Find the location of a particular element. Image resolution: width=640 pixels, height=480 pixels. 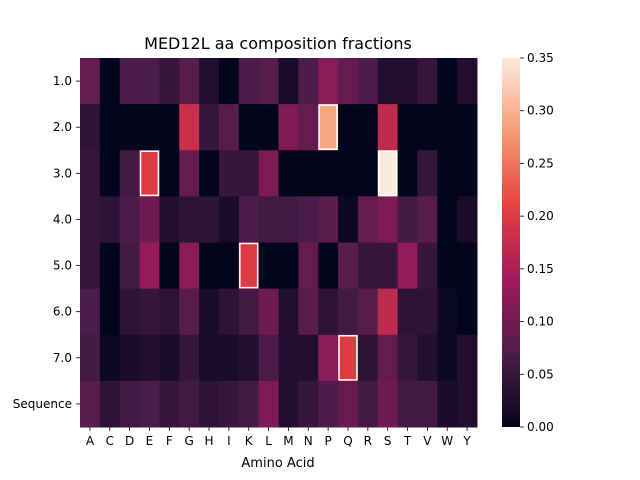

colorbar-tick-label: 0.00 is located at coordinates (540, 427).